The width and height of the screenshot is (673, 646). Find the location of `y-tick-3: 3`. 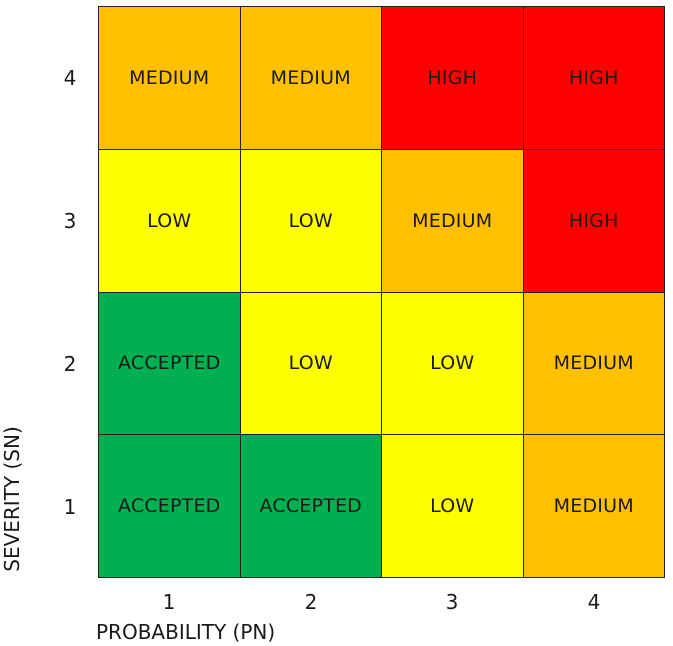

y-tick-3: 3 is located at coordinates (70, 221).